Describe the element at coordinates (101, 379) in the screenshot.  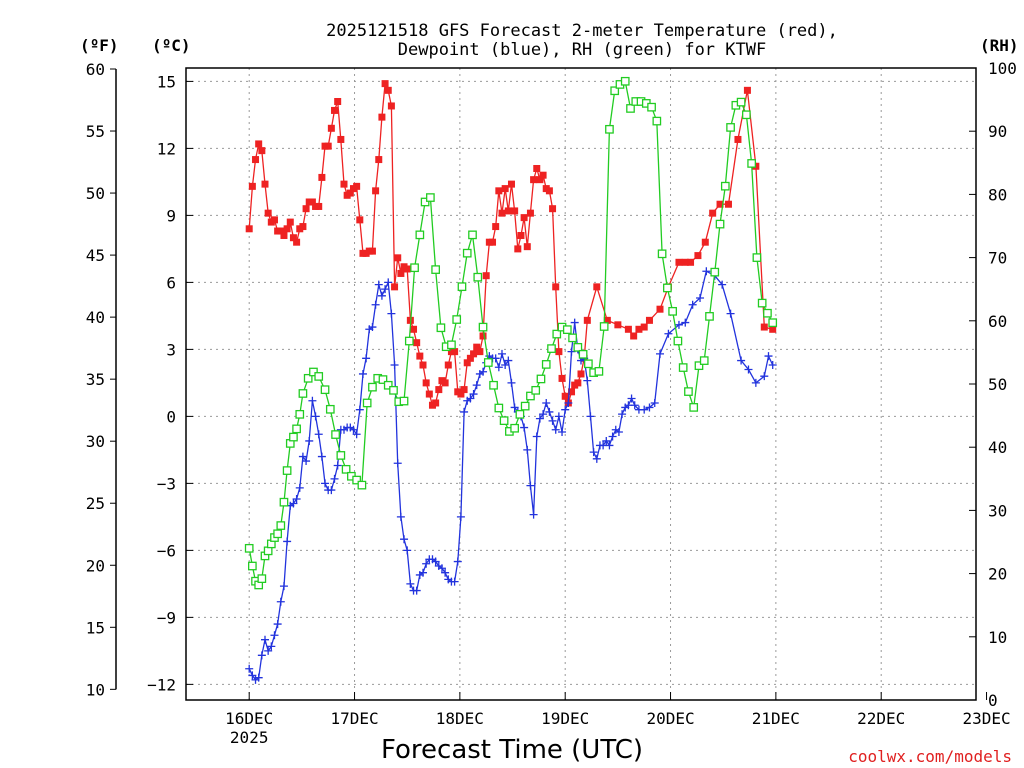
I see `fahrenheit-axis: 10 15 20 25 30 35 40 45 50 55 60` at that location.